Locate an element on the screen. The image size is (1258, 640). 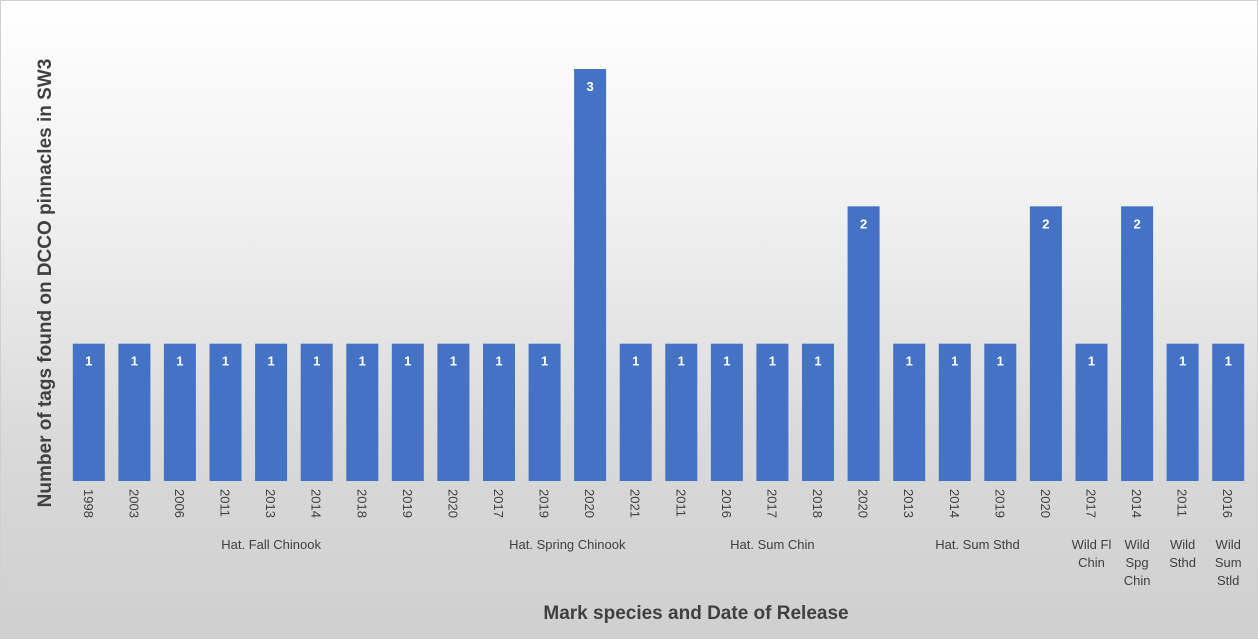
category-group-label: Wild Sthd is located at coordinates (1182, 553).